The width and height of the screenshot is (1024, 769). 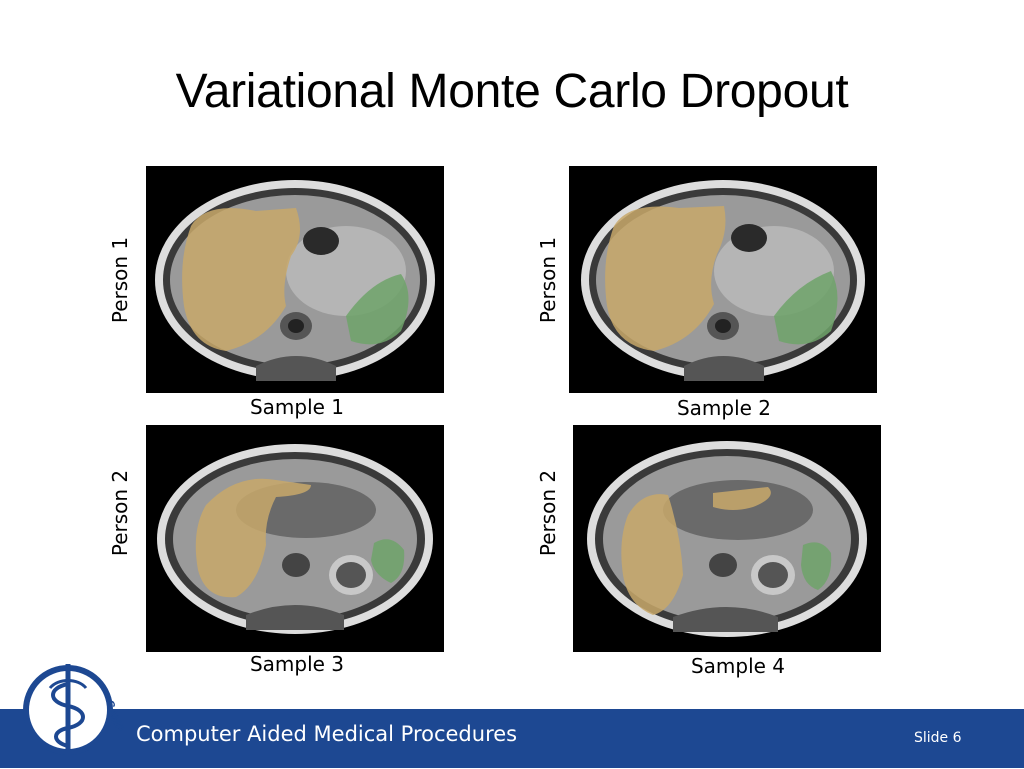 What do you see at coordinates (73, 709) in the screenshot?
I see `camp-logo: CAMP` at bounding box center [73, 709].